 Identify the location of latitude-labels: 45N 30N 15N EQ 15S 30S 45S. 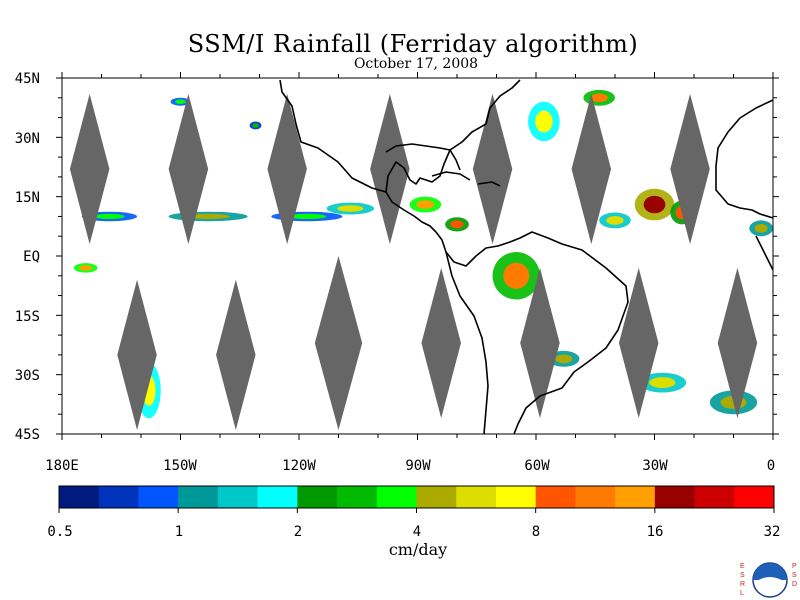
(27, 257).